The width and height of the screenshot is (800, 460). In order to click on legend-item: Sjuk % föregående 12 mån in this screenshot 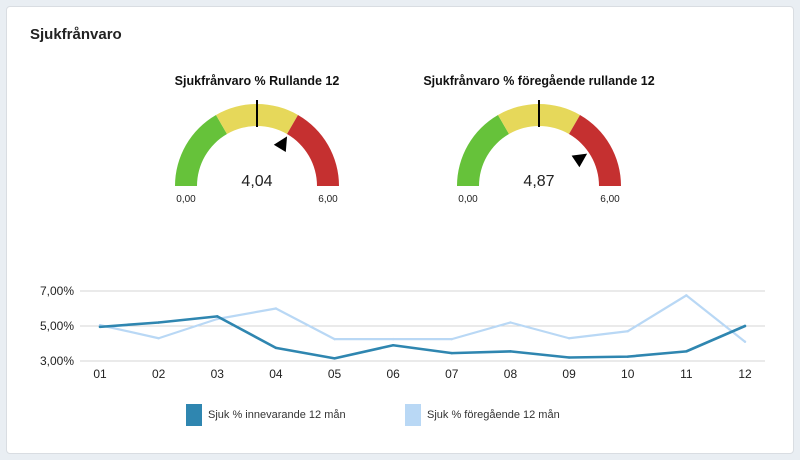, I will do `click(482, 415)`.